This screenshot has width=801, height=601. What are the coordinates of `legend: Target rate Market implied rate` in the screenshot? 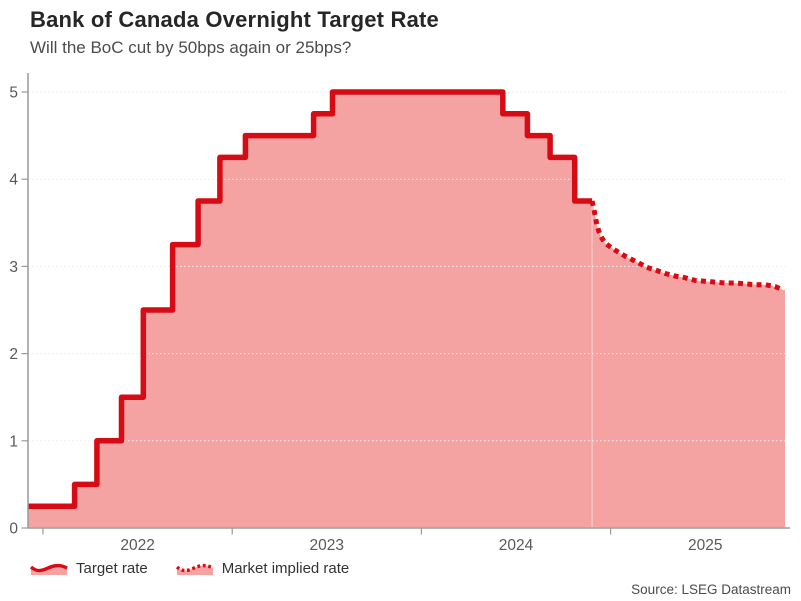 It's located at (189, 568).